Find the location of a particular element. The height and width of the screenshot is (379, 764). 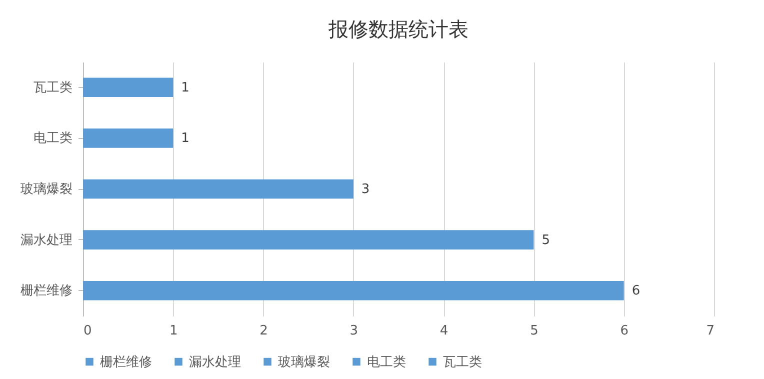

legend-label: 漏水处理 is located at coordinates (215, 362).